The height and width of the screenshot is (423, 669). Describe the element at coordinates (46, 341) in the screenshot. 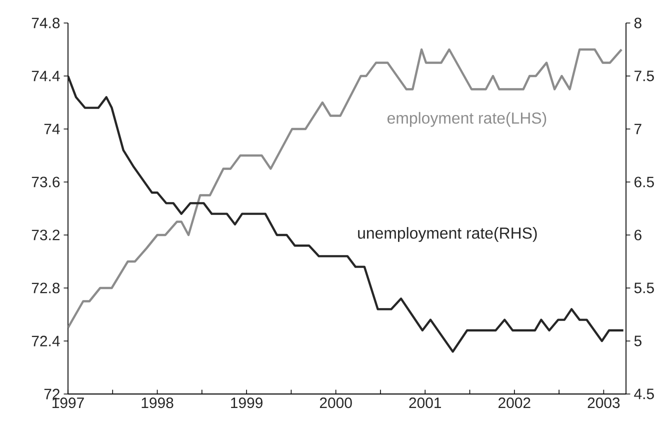

I see `y-tick-label: 72.4` at that location.